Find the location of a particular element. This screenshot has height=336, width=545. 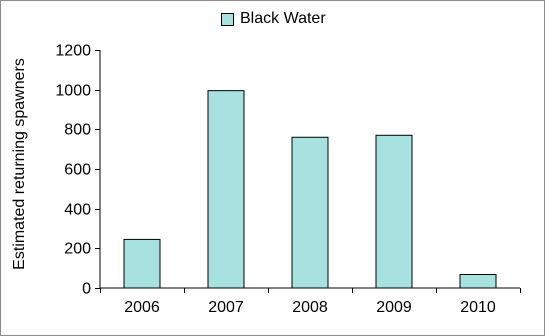

x-tick-label: 2010 is located at coordinates (478, 307).